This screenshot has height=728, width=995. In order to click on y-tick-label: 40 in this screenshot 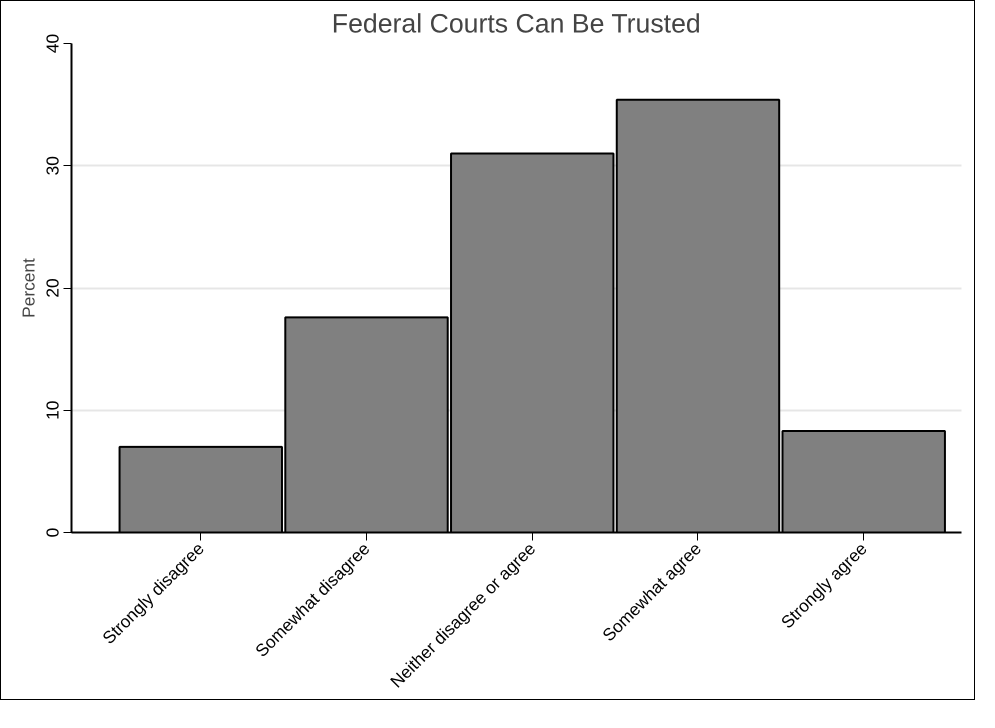, I will do `click(52, 44)`.